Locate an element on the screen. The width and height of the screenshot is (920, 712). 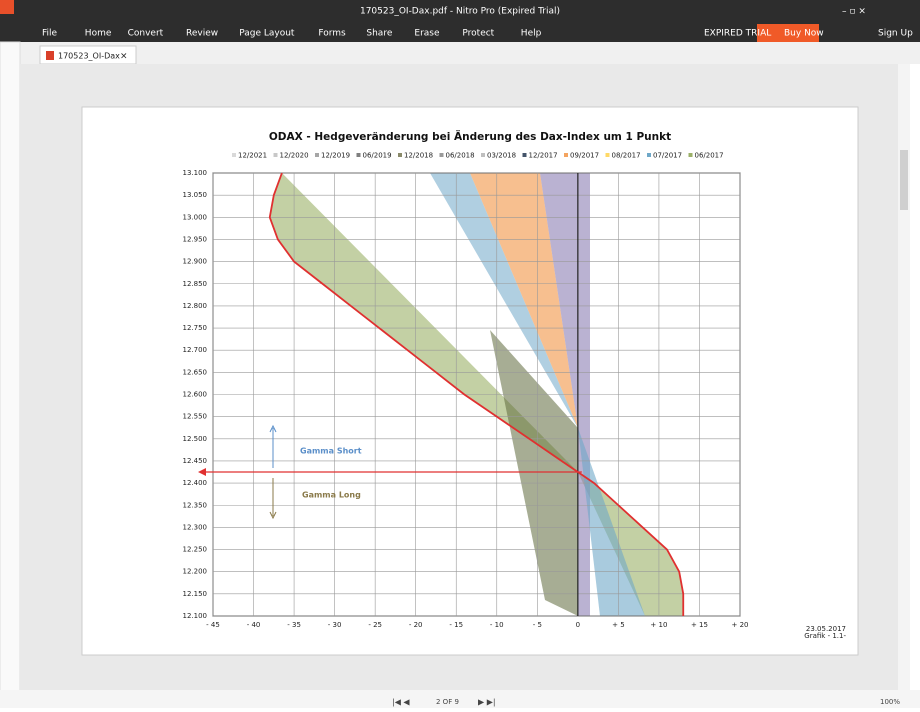
buy-label: Buy Now is located at coordinates (804, 34).